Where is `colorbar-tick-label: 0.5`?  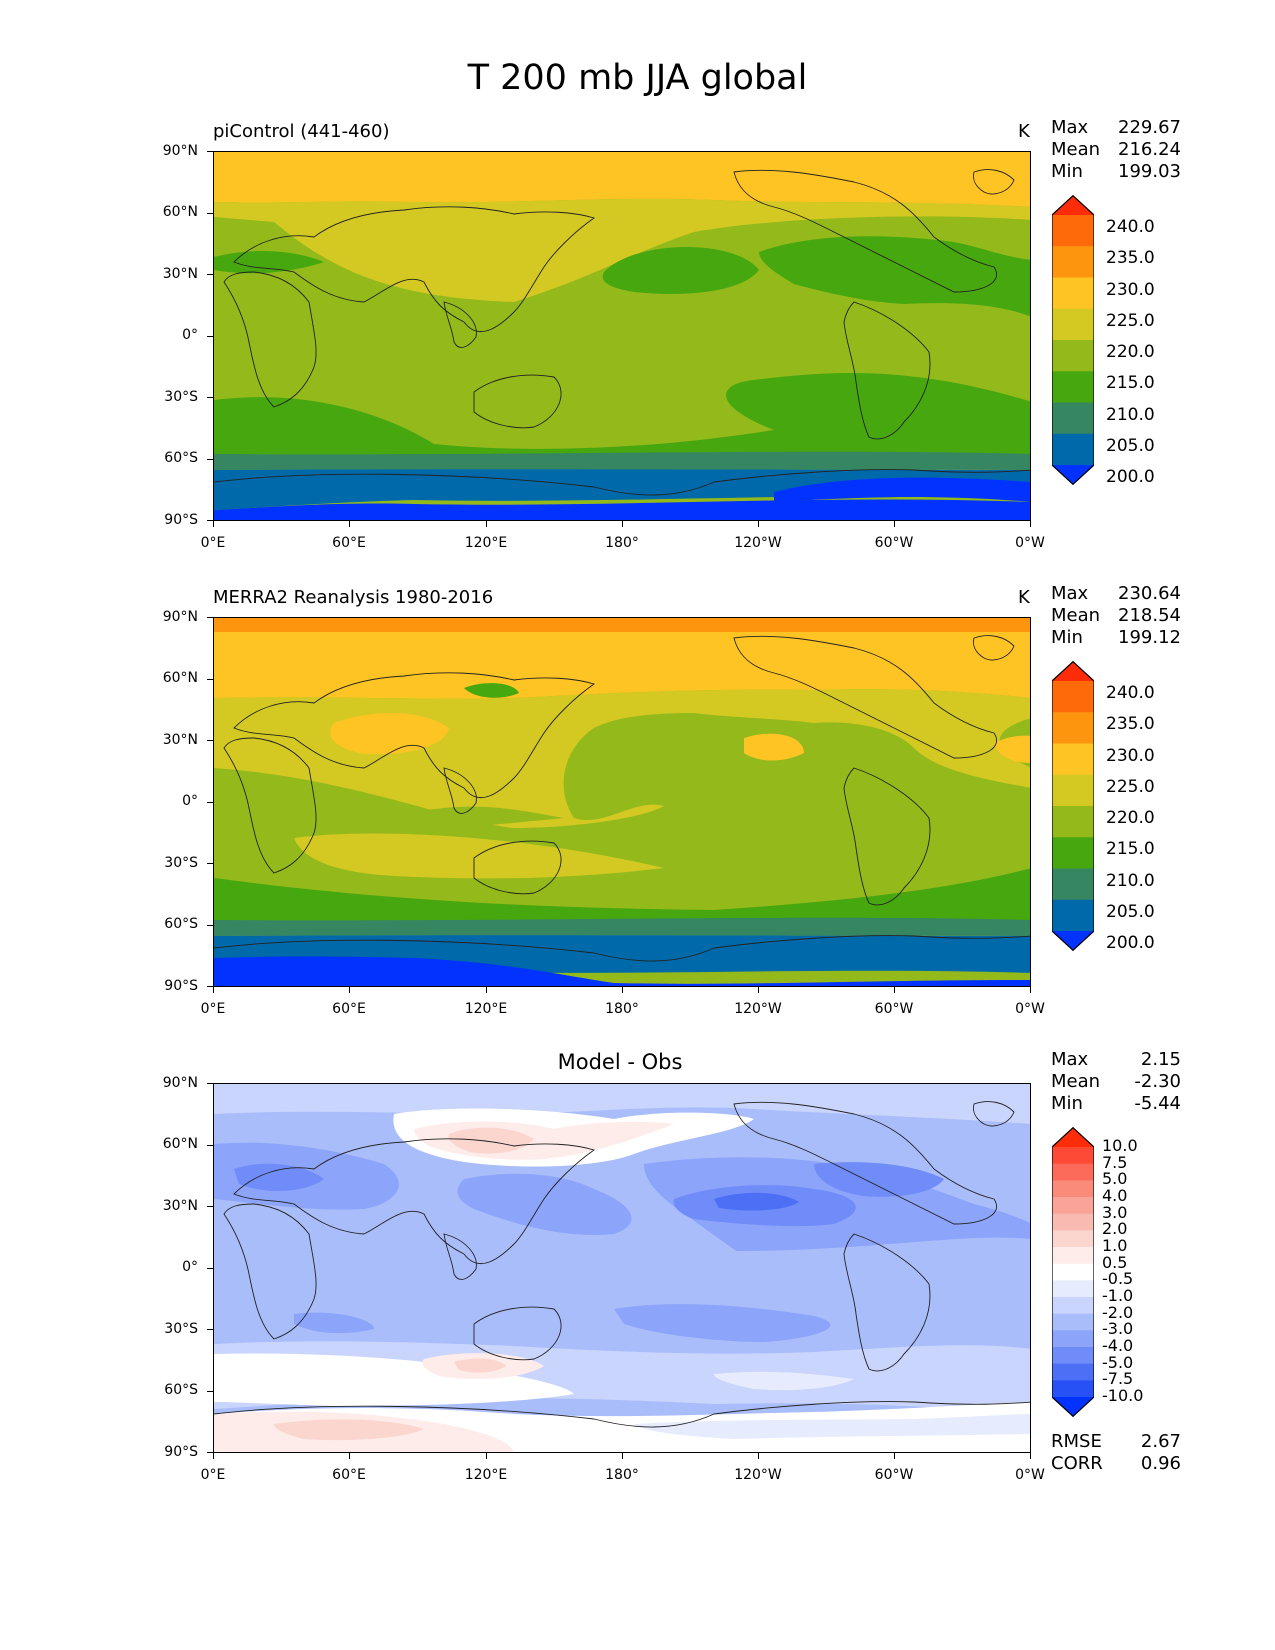
colorbar-tick-label: 0.5 is located at coordinates (1115, 1262).